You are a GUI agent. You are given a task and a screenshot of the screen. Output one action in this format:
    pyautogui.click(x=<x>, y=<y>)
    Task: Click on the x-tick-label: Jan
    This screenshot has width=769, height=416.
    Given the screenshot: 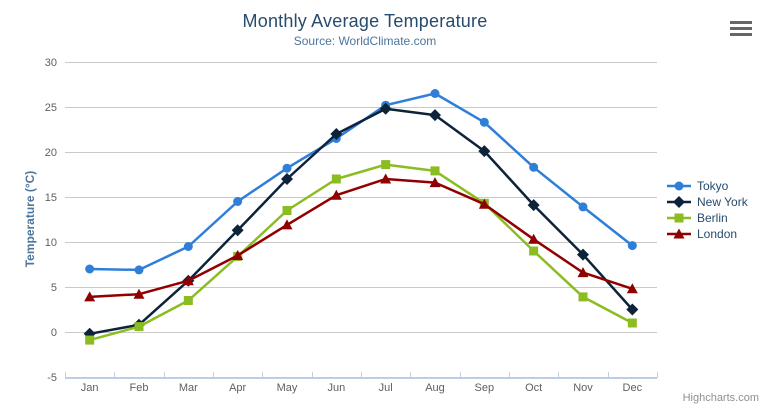 What is the action you would take?
    pyautogui.click(x=90, y=388)
    